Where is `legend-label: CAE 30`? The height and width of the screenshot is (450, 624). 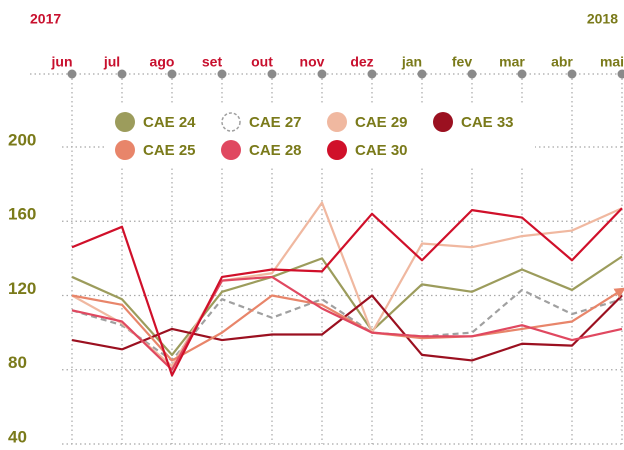 legend-label: CAE 30 is located at coordinates (381, 150).